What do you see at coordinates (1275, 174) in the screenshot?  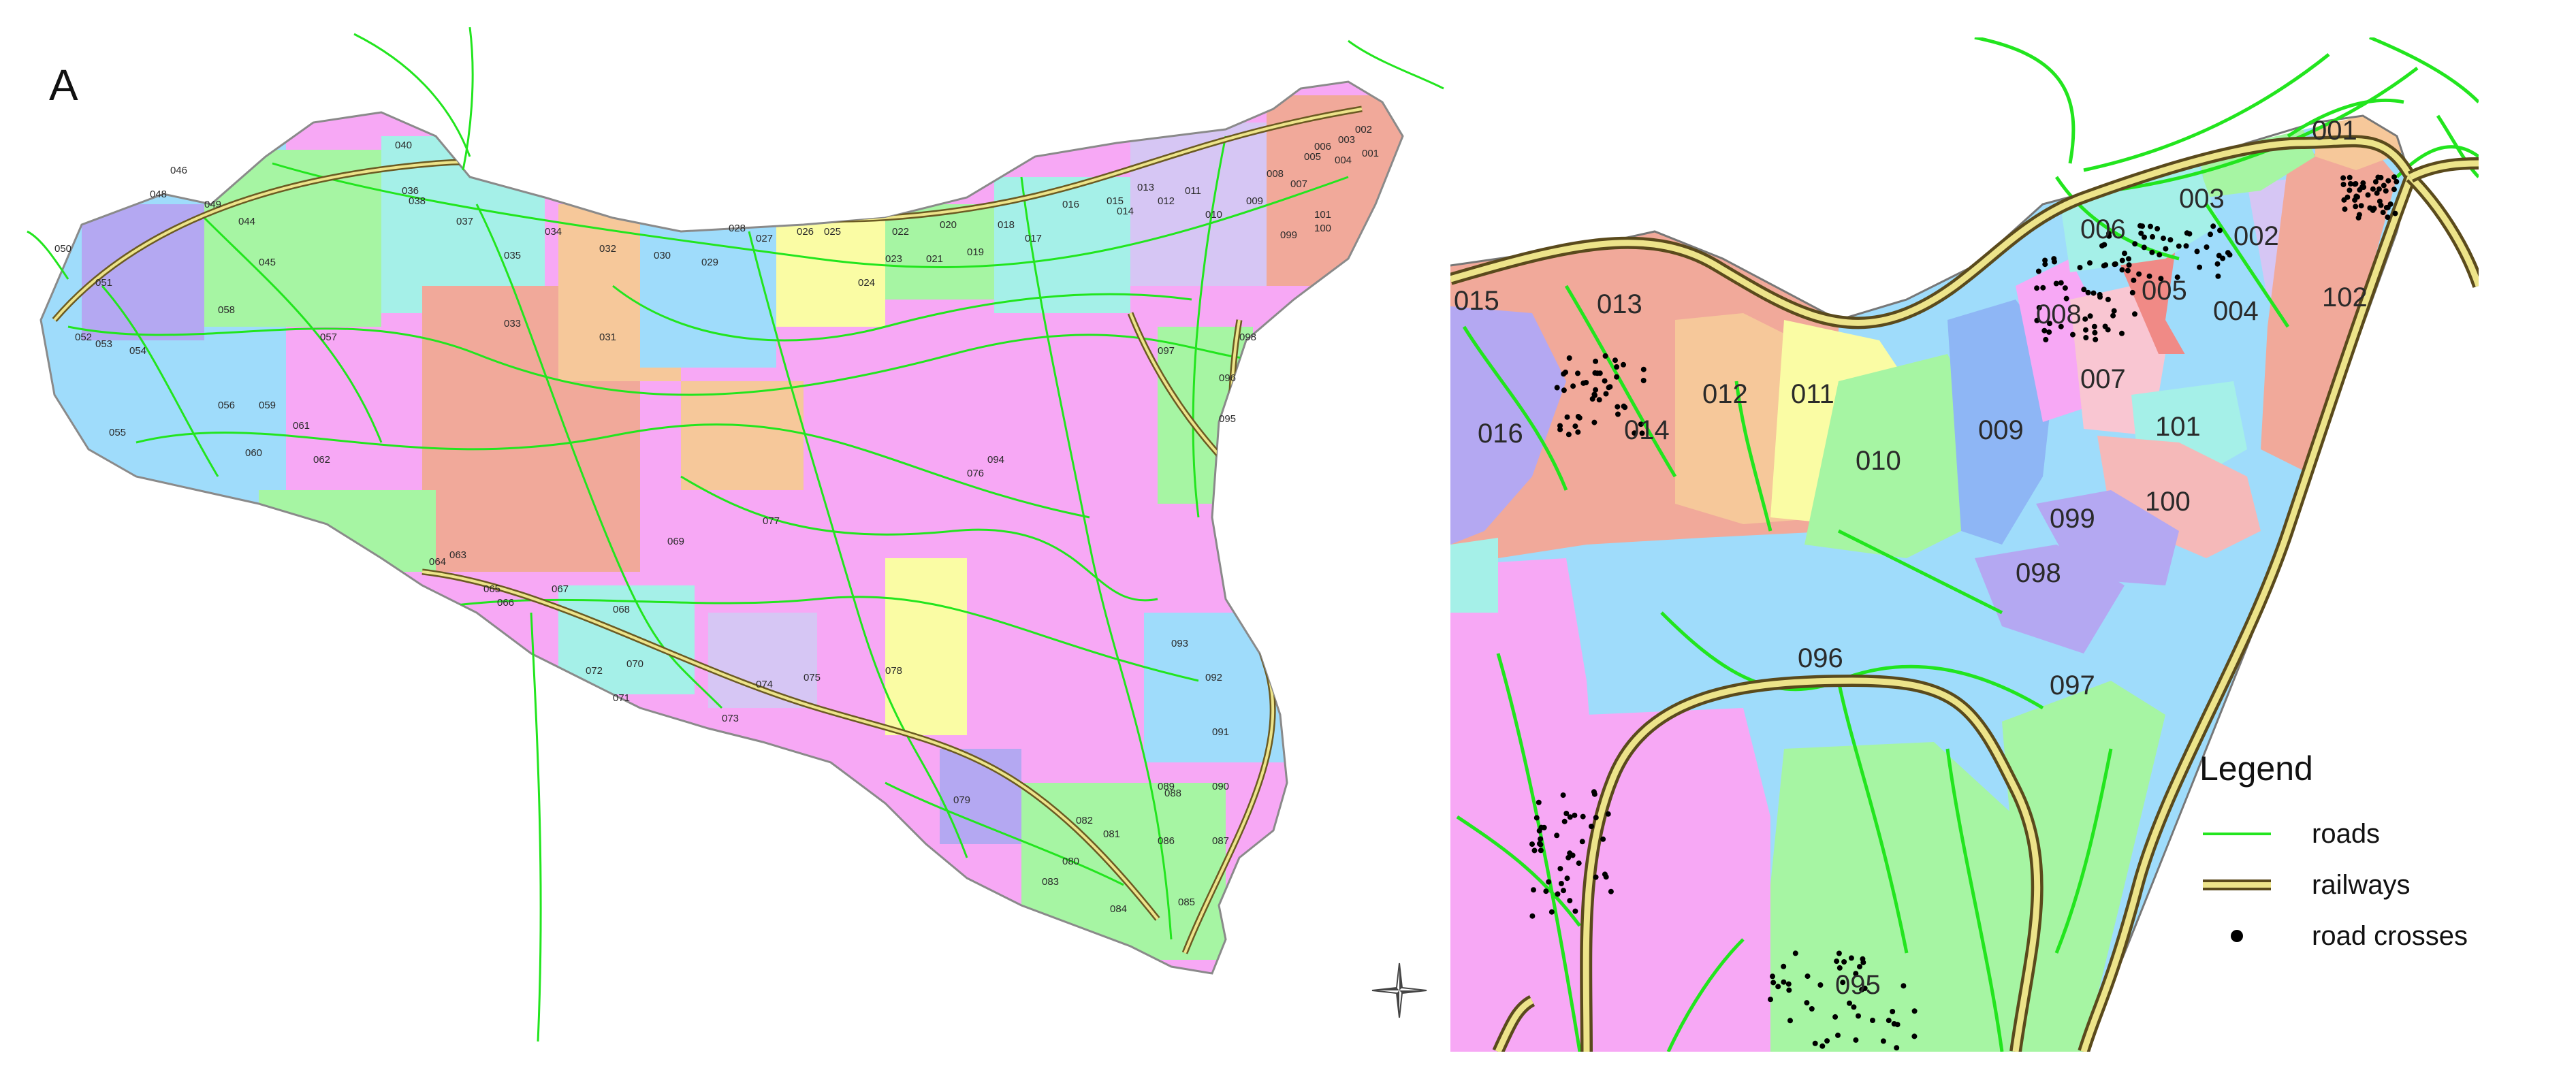 I see `map-a-zone-label-008: 008` at bounding box center [1275, 174].